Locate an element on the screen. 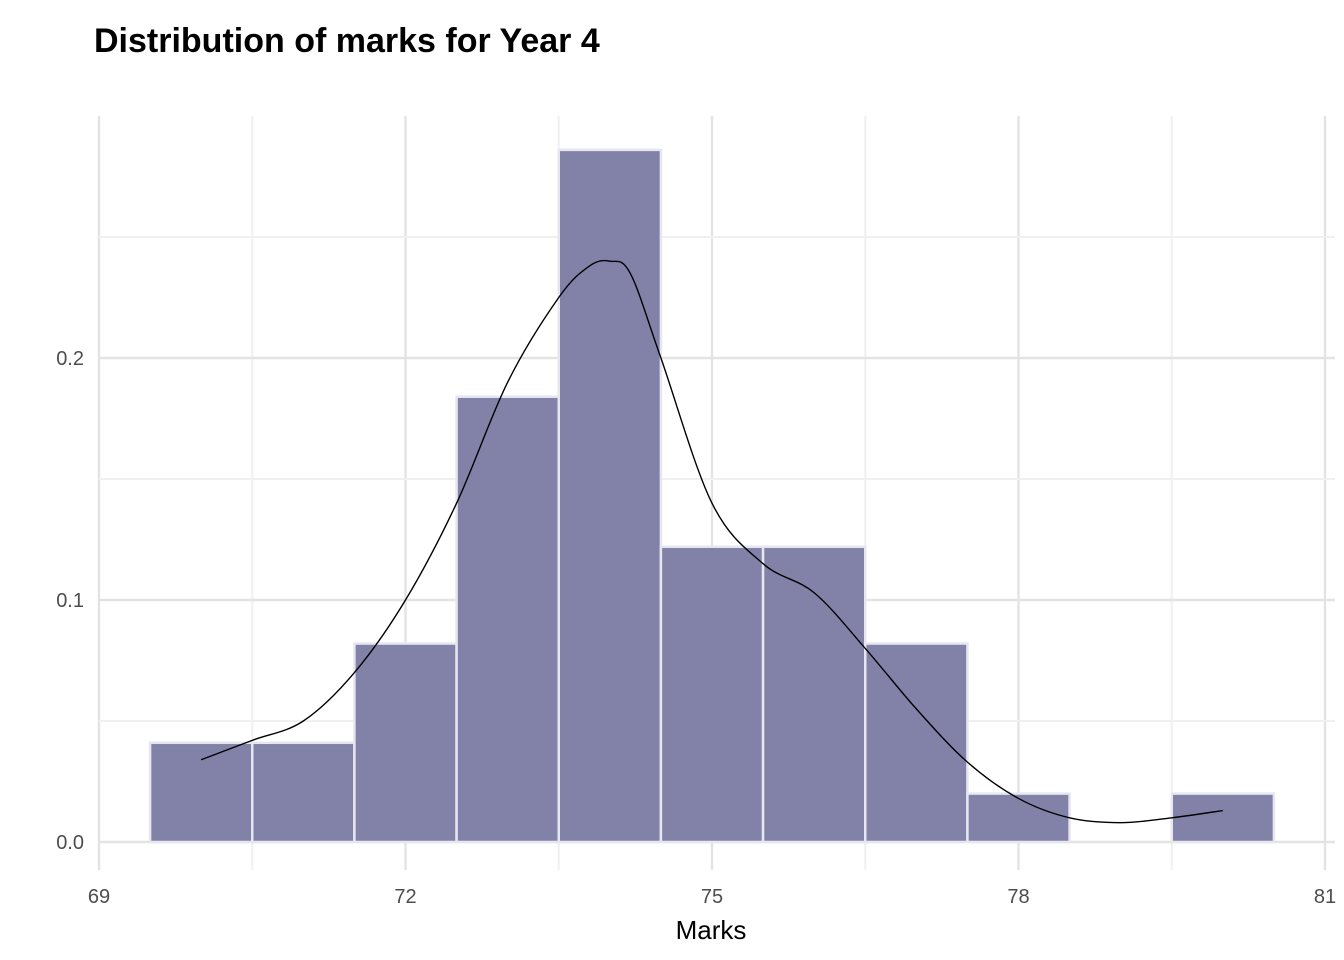 This screenshot has width=1344, height=960. y-axis-ticks: 0.0 0.1 0.2 is located at coordinates (70, 601).